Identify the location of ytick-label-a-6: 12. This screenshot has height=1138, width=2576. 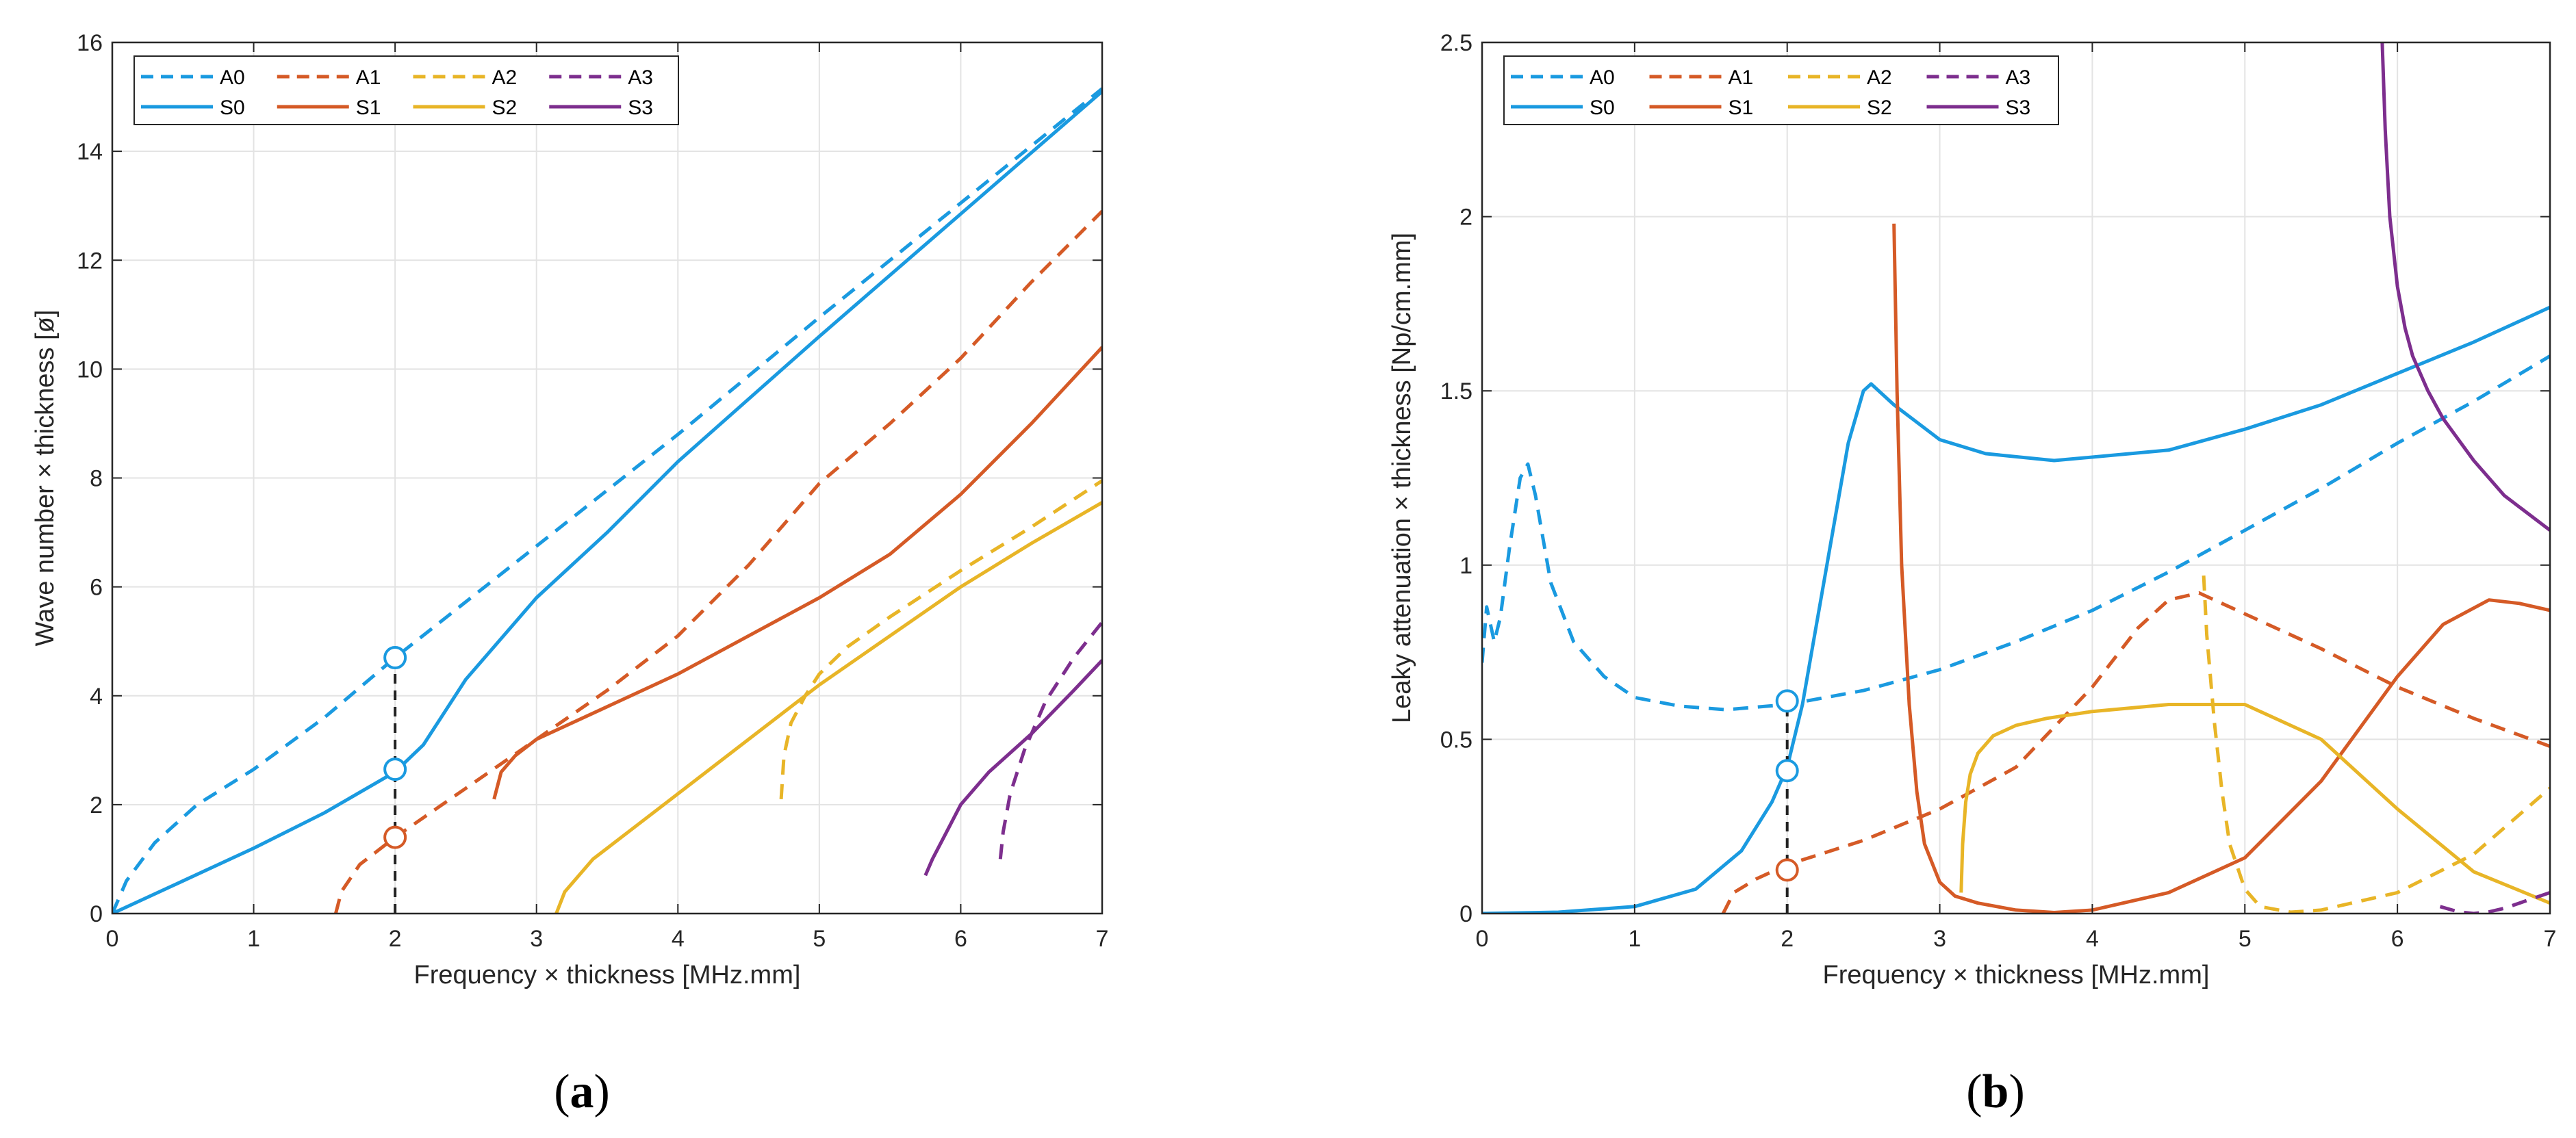
(90, 261).